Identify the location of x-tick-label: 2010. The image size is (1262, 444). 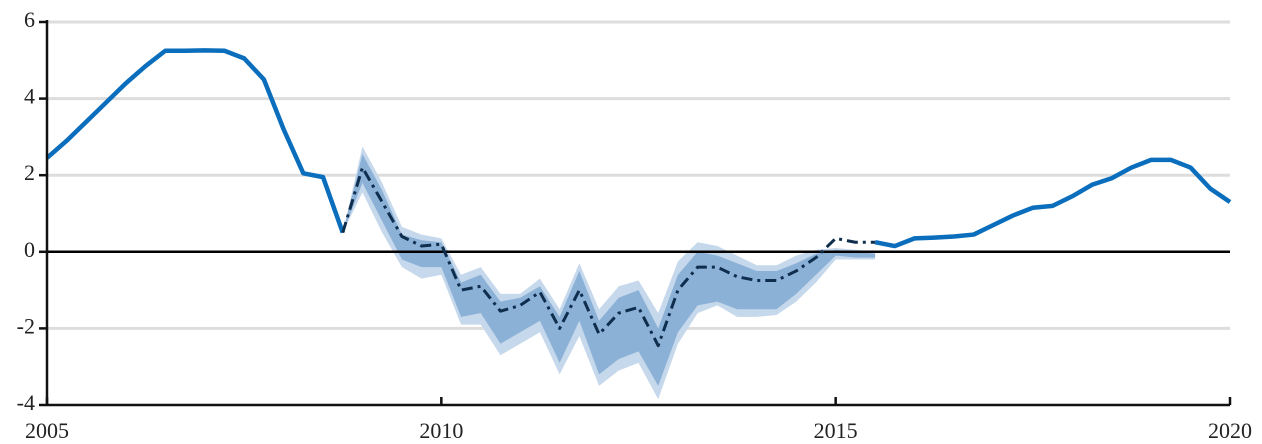
(441, 430).